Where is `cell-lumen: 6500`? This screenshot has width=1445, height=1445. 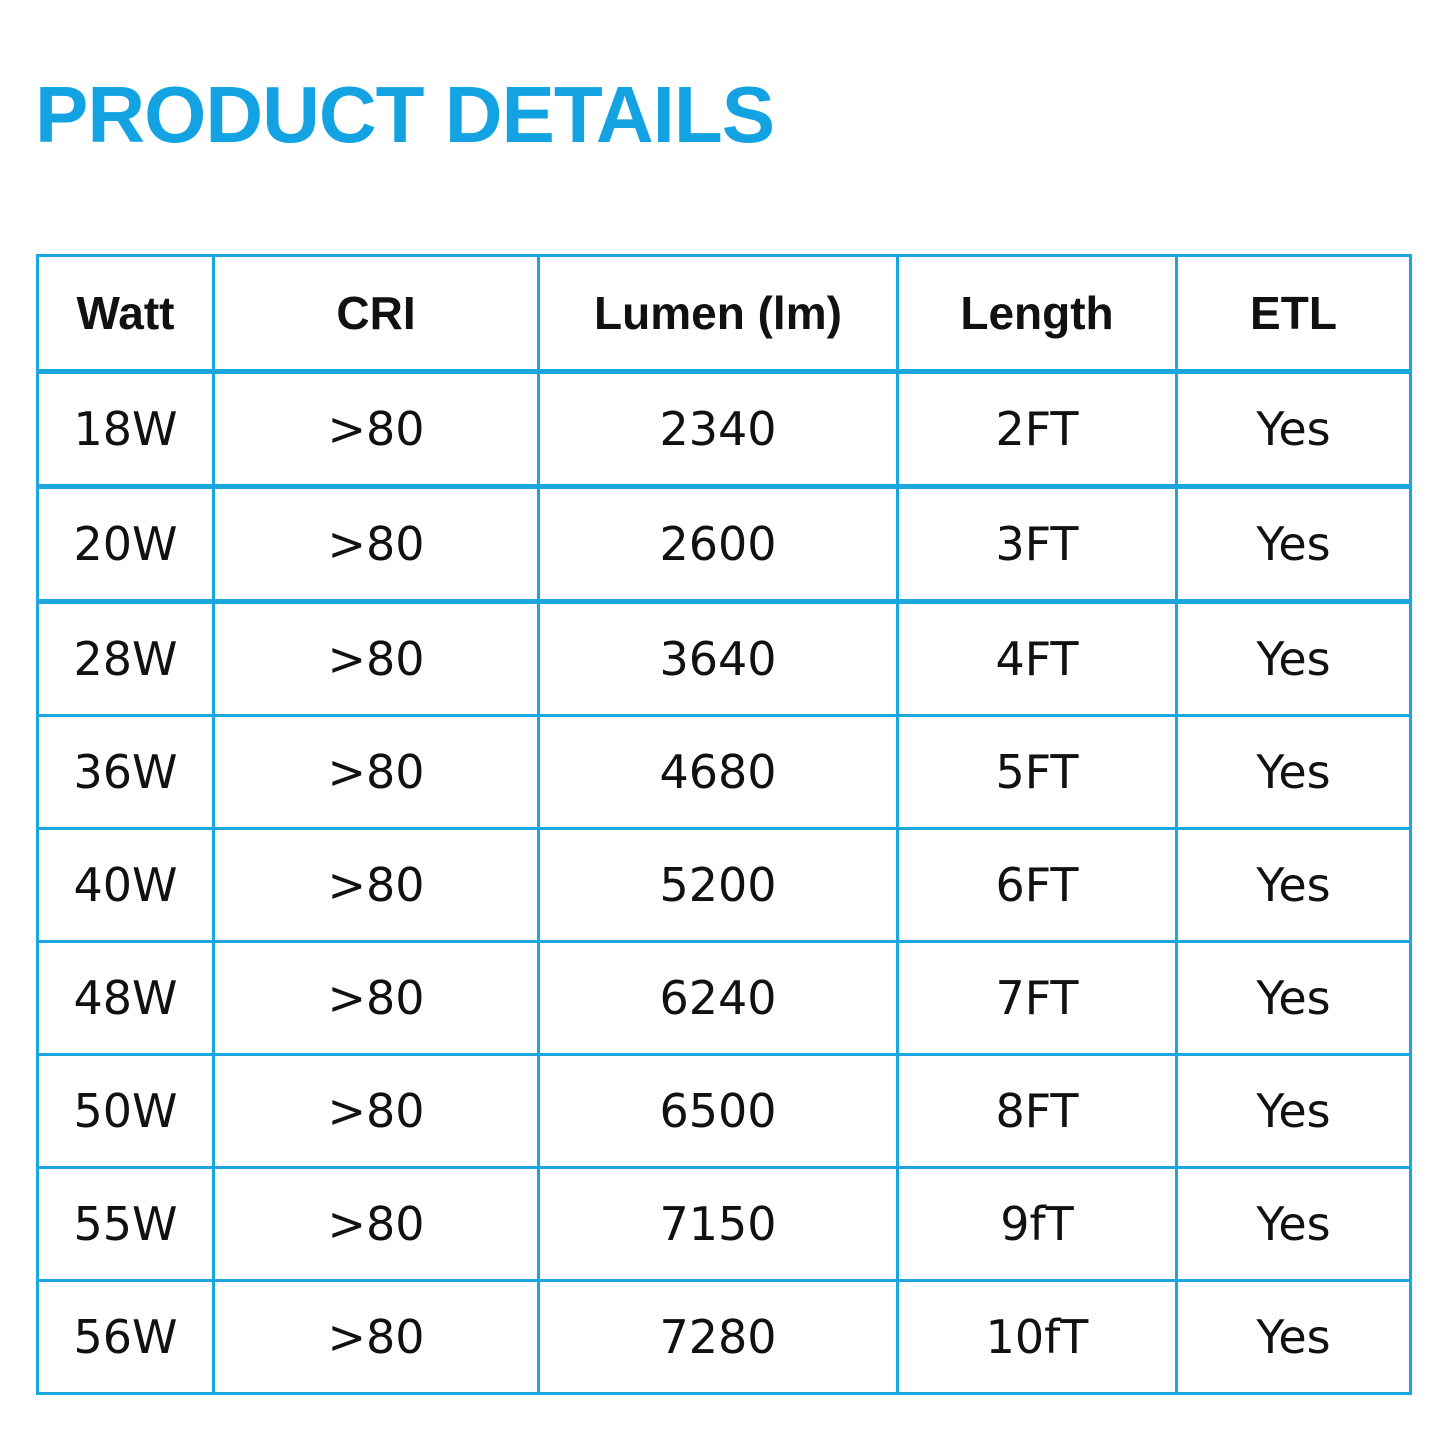
cell-lumen: 6500 is located at coordinates (718, 1111).